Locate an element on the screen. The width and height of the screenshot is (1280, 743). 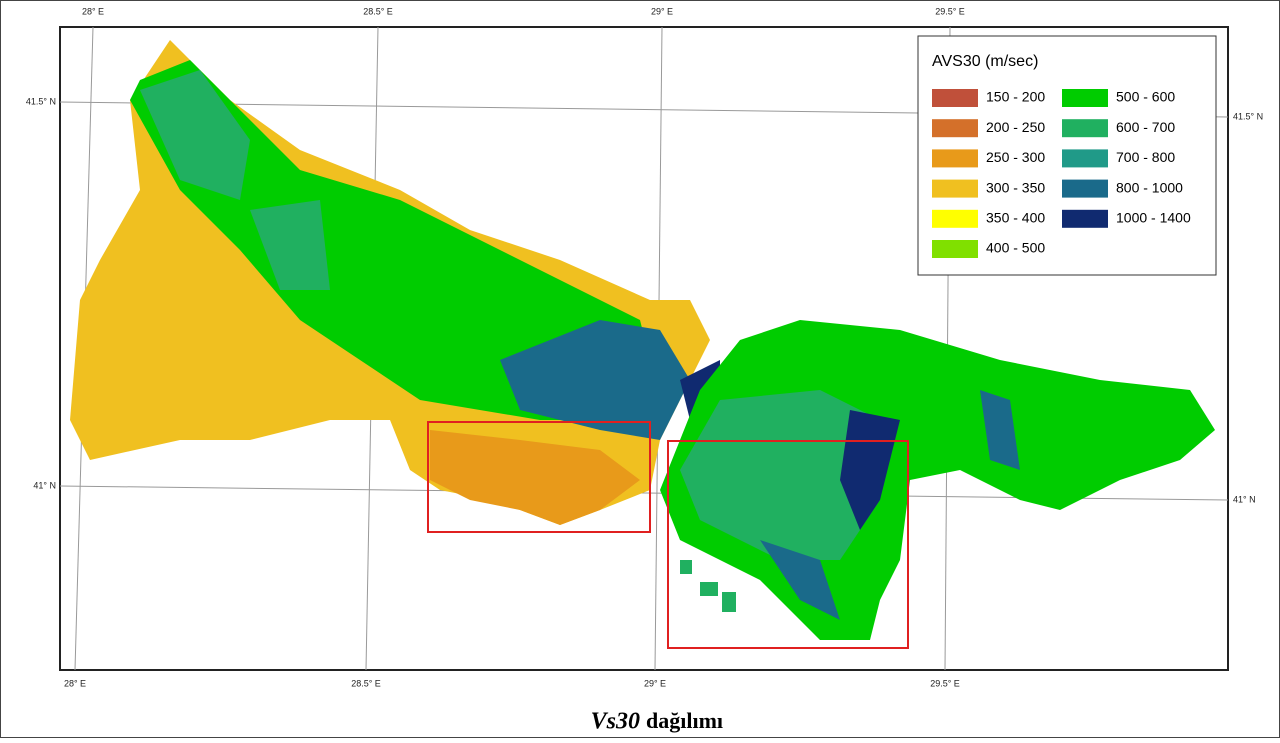
legend-label: 400 - 500 is located at coordinates (1015, 248).